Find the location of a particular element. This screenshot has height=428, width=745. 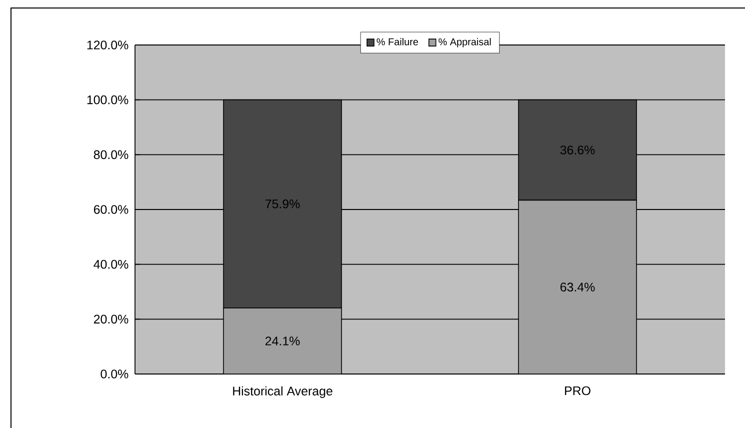

legend-label: % Failure is located at coordinates (397, 42).